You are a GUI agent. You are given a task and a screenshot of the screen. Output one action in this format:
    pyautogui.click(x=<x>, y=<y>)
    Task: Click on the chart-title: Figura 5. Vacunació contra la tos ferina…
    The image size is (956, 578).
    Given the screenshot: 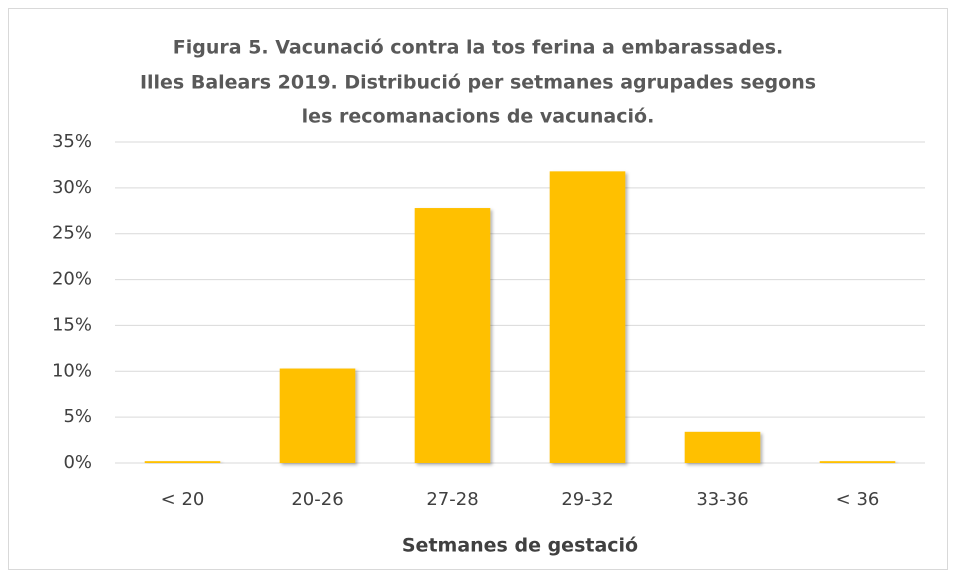 What is the action you would take?
    pyautogui.click(x=478, y=48)
    